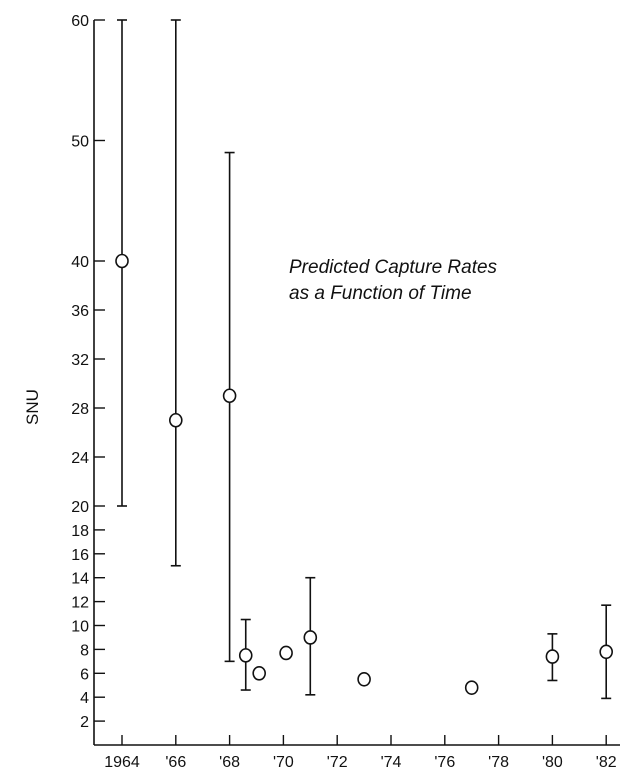 Image resolution: width=631 pixels, height=772 pixels. What do you see at coordinates (80, 21) in the screenshot?
I see `y-tick-label: 60` at bounding box center [80, 21].